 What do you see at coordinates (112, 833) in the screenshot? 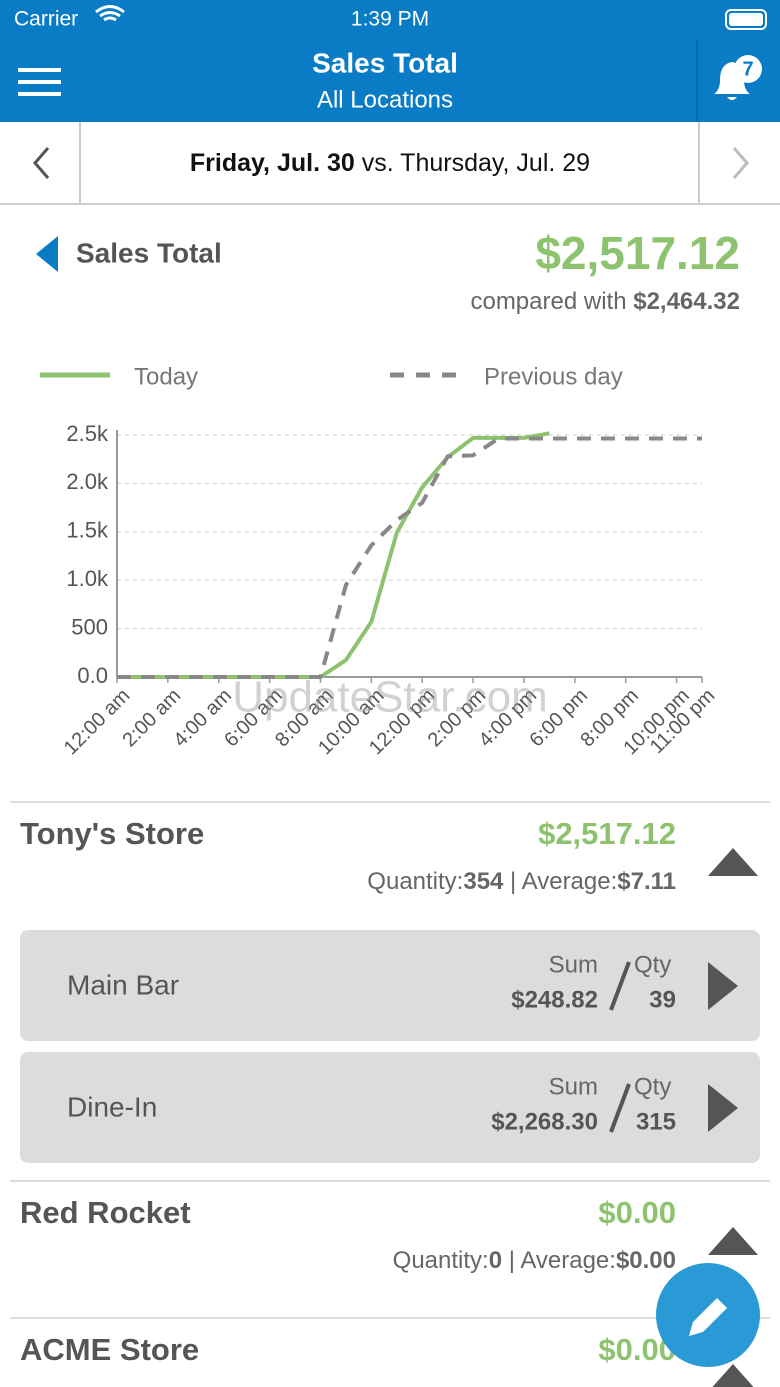
I see `store-name: Tony's Store` at bounding box center [112, 833].